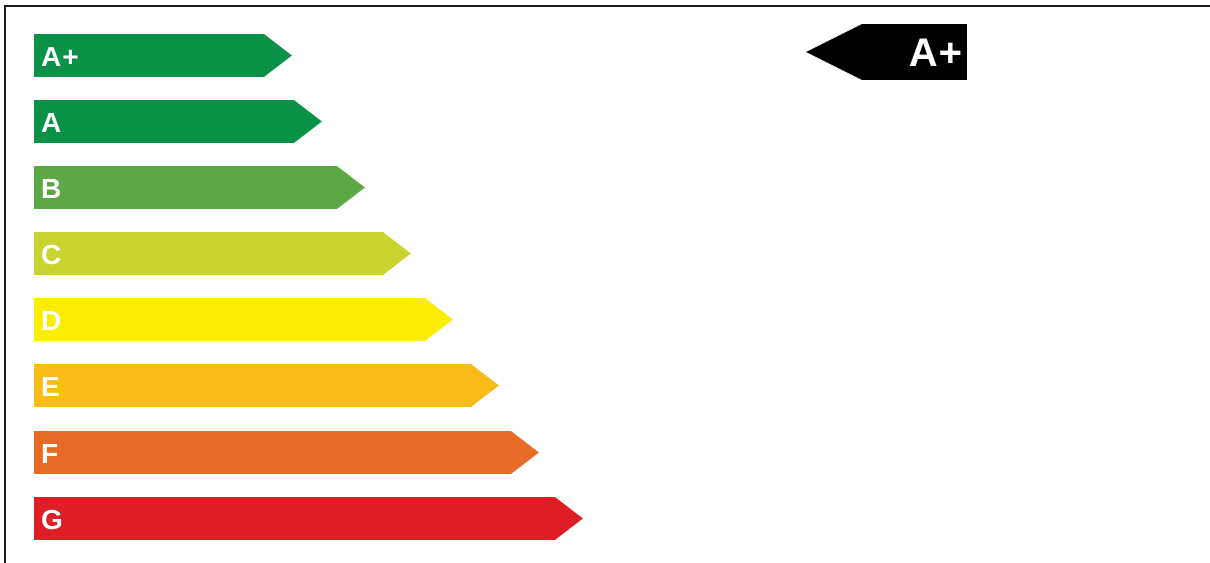  I want to click on class-band-c: C, so click(222, 253).